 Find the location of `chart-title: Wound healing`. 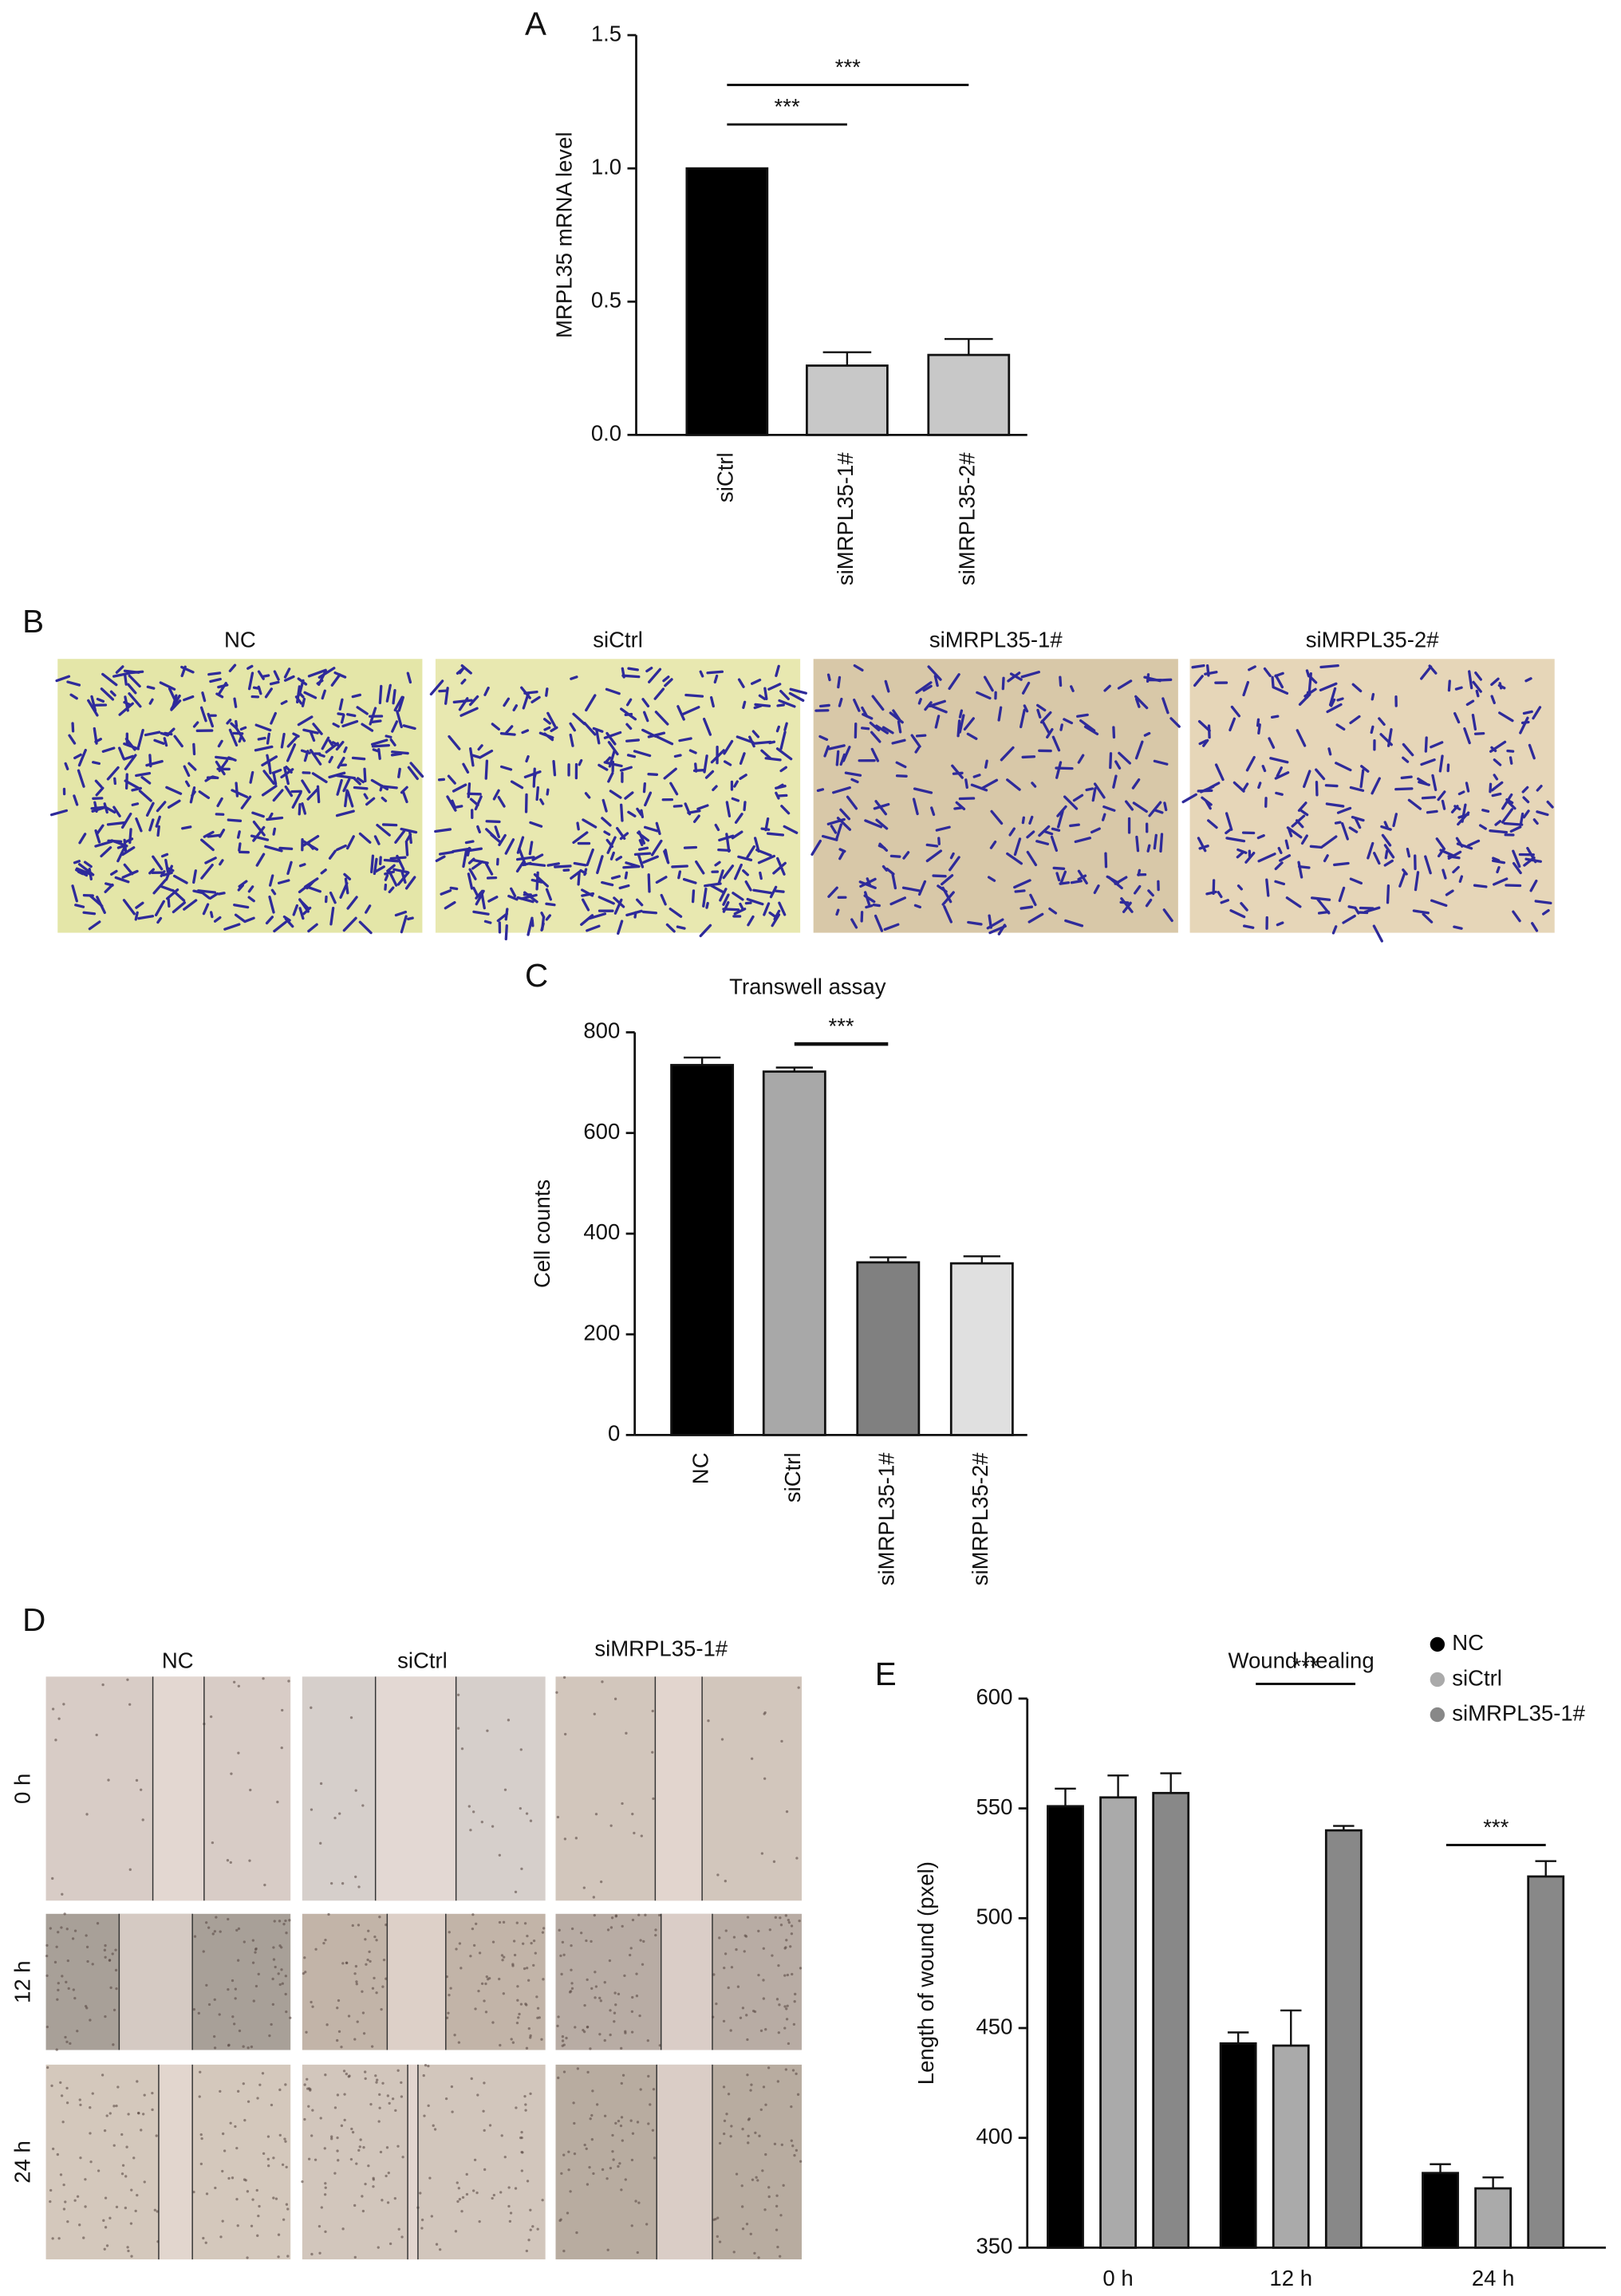

chart-title: Wound healing is located at coordinates (1301, 1660).